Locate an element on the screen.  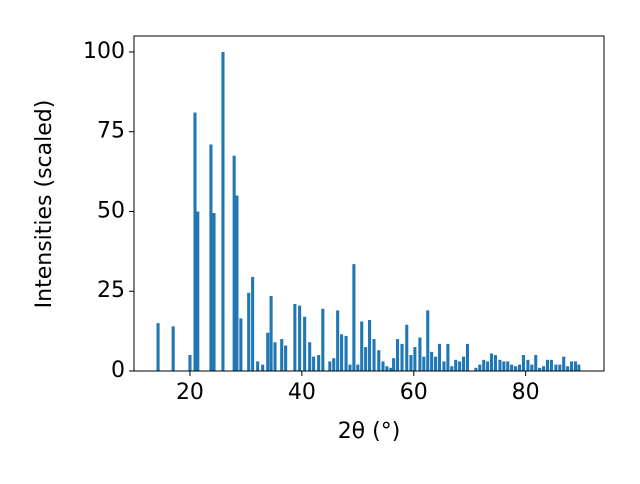
x-tick-label: 20 is located at coordinates (190, 392).